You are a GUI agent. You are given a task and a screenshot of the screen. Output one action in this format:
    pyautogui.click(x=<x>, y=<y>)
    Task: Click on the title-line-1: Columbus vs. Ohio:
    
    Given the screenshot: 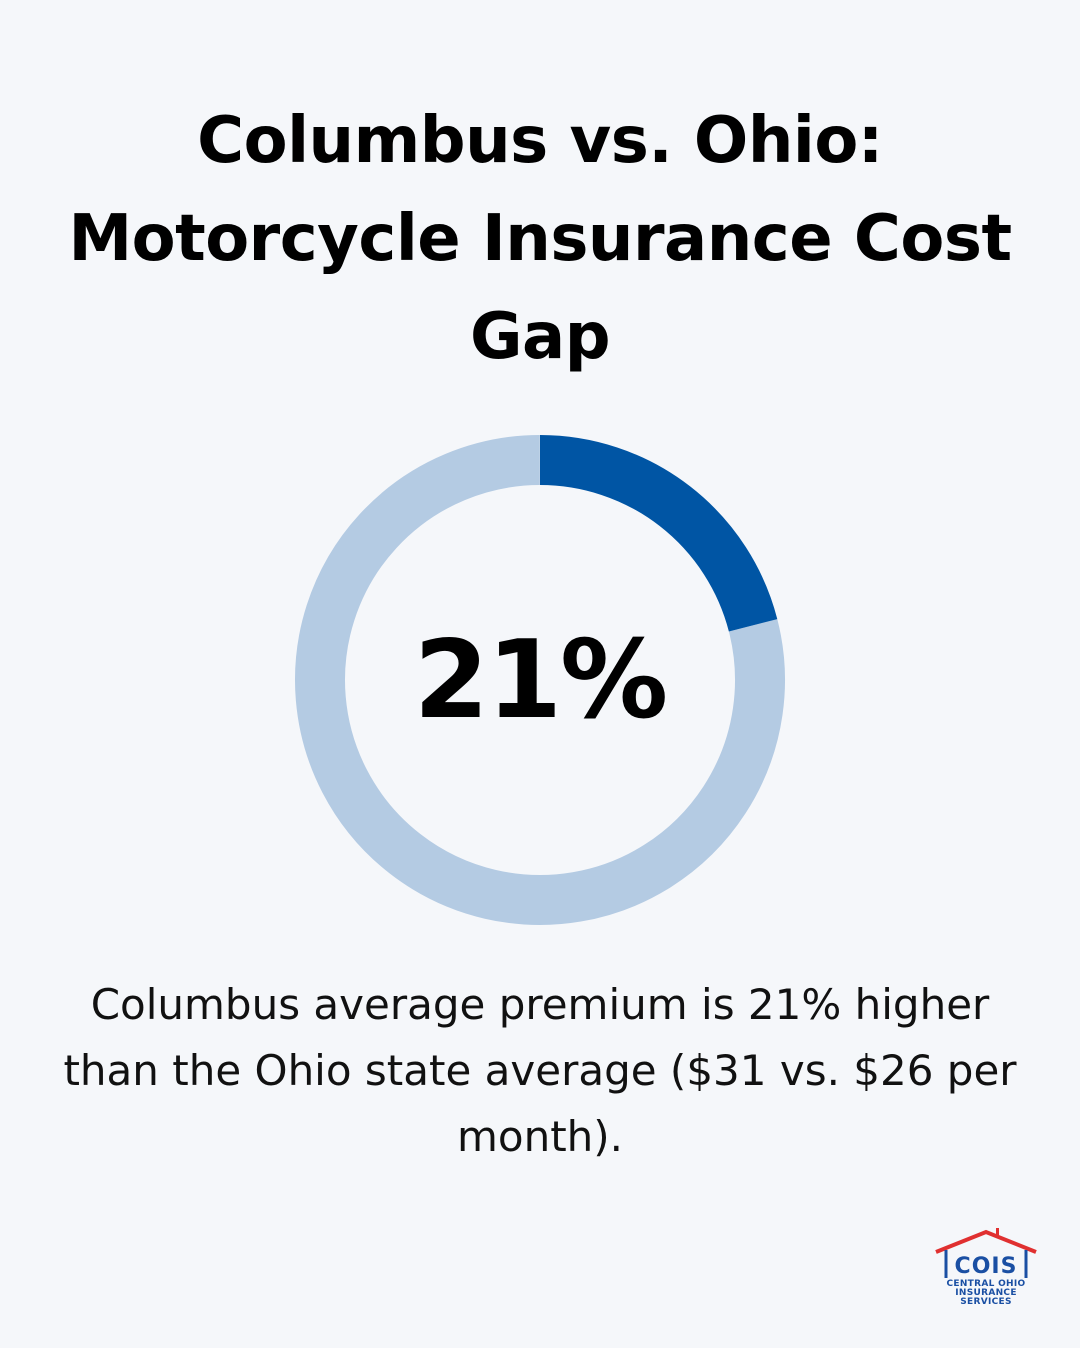 What is the action you would take?
    pyautogui.click(x=540, y=141)
    